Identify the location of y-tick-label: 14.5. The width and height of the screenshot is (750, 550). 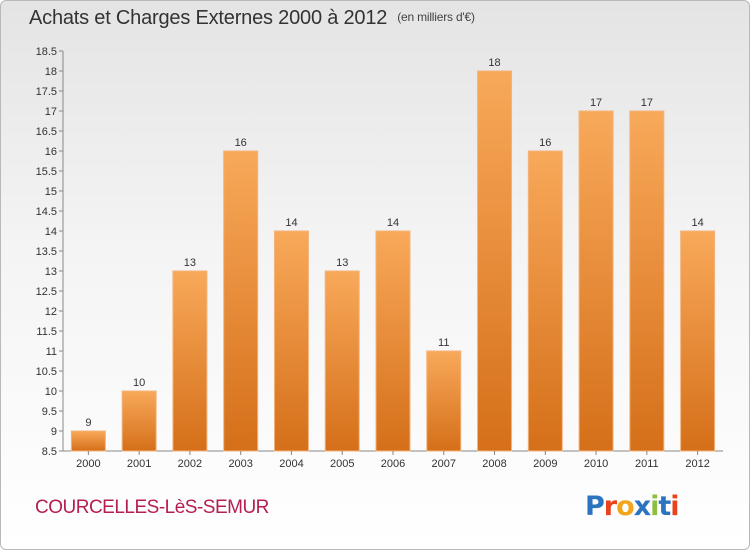
(46, 212).